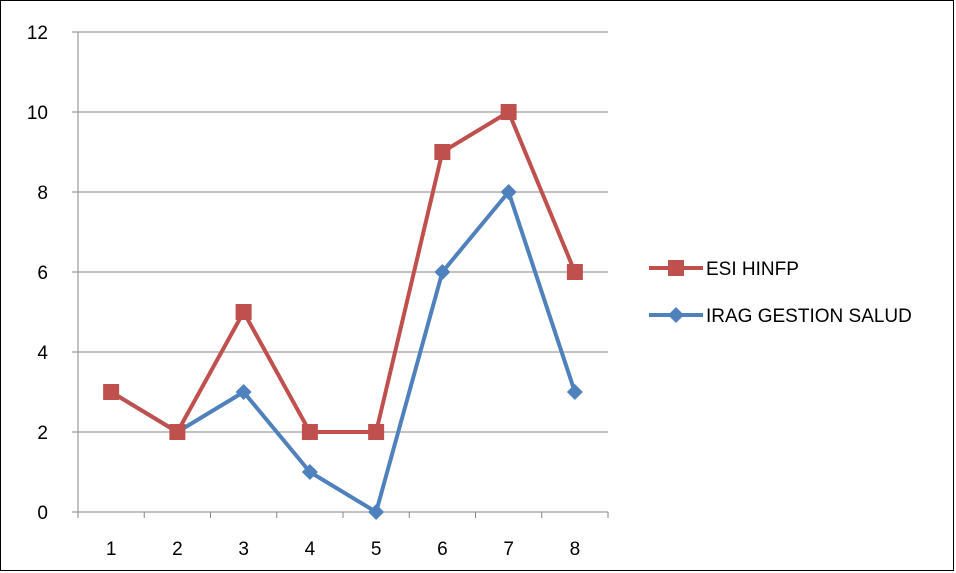 The width and height of the screenshot is (956, 573). What do you see at coordinates (37, 33) in the screenshot?
I see `y-tick-label: 12` at bounding box center [37, 33].